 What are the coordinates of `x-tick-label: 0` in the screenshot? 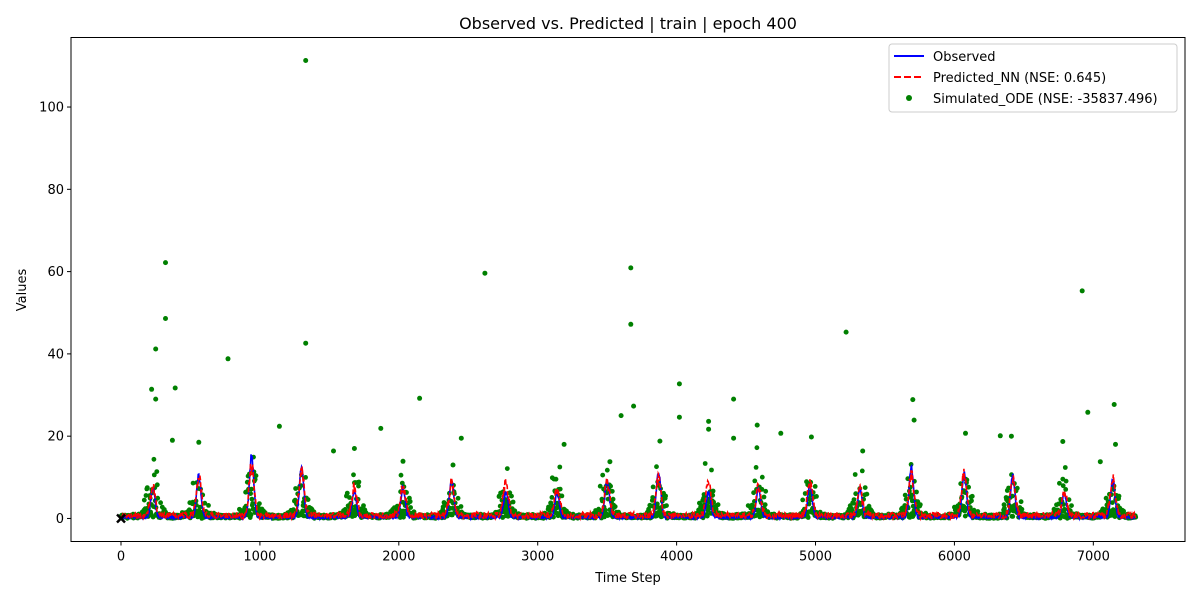 It's located at (121, 557).